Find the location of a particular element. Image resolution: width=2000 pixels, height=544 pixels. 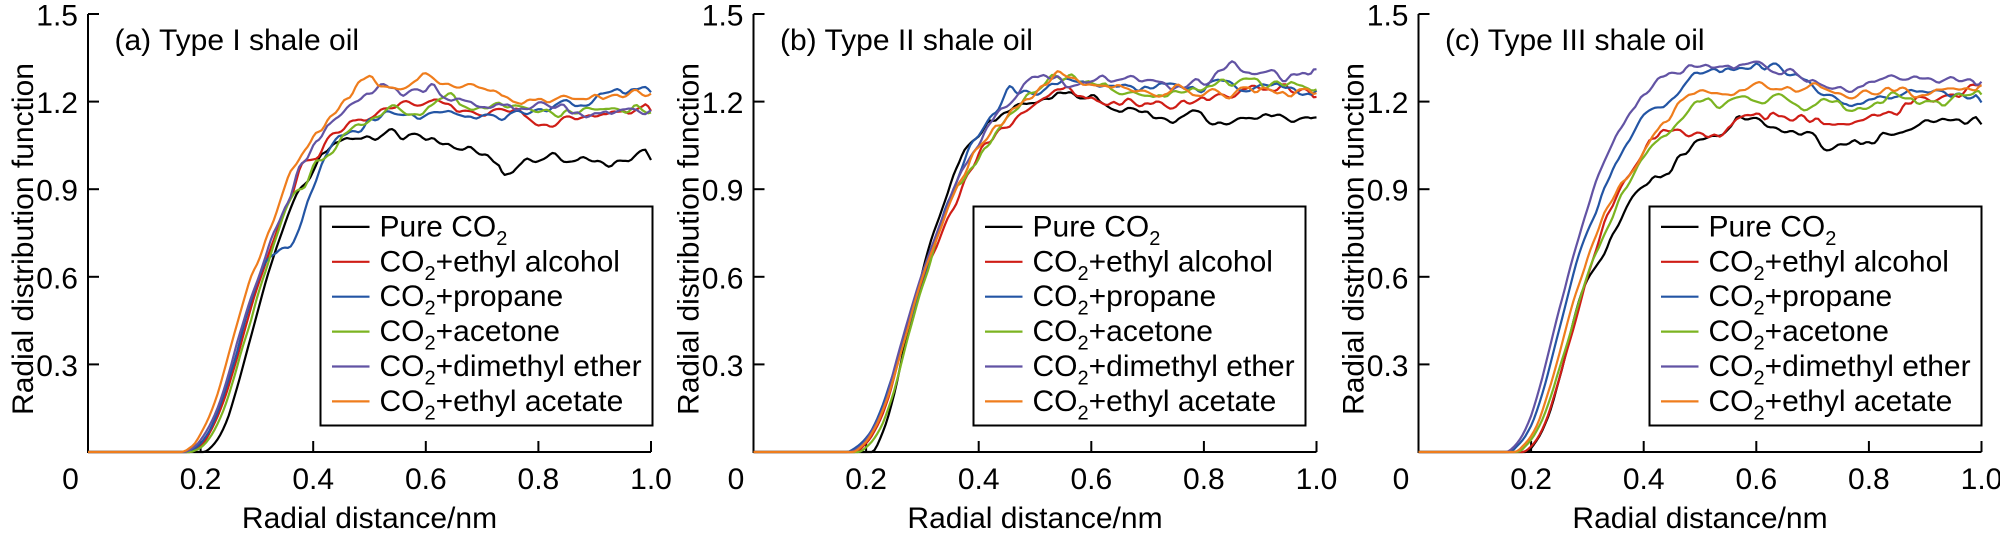

panel-b-origin-label: 0 is located at coordinates (736, 479).